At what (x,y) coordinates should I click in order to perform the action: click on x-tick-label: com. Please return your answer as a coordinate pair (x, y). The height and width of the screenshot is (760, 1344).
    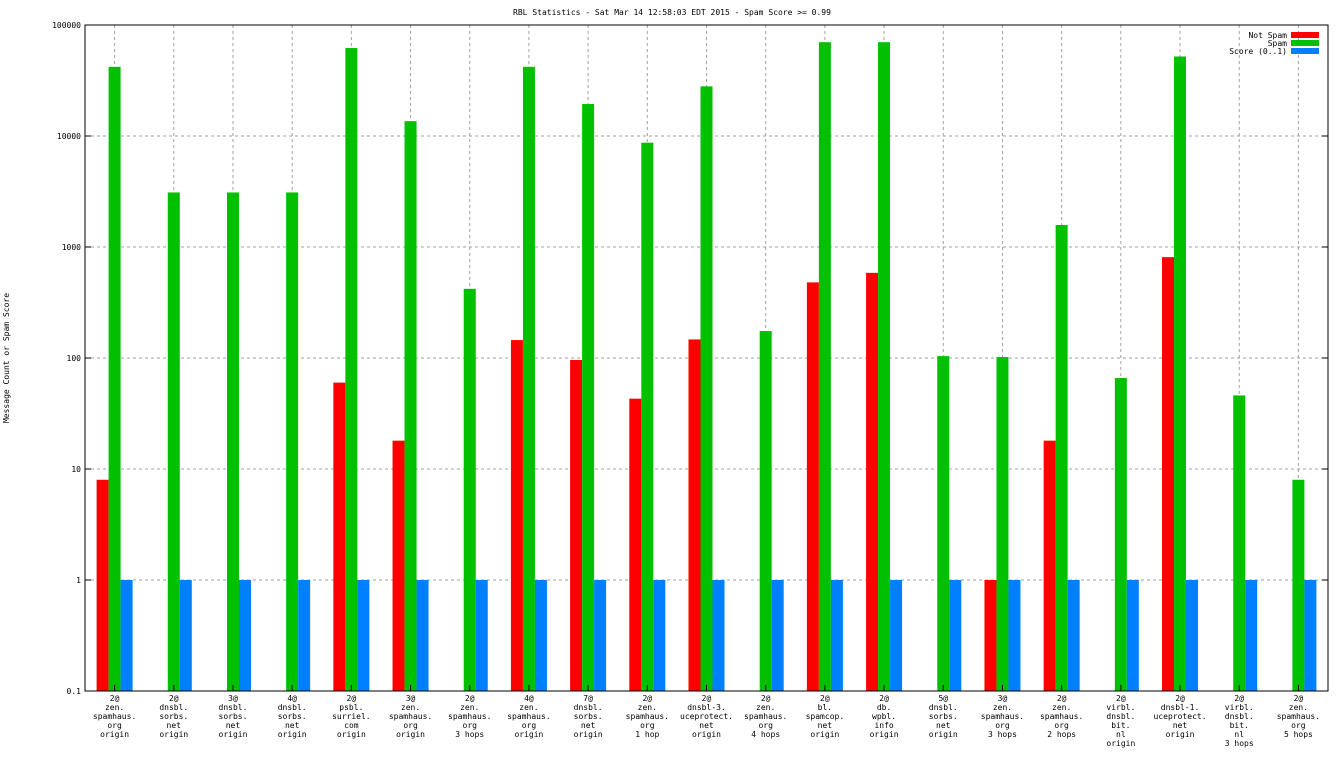
    Looking at the image, I should click on (351, 725).